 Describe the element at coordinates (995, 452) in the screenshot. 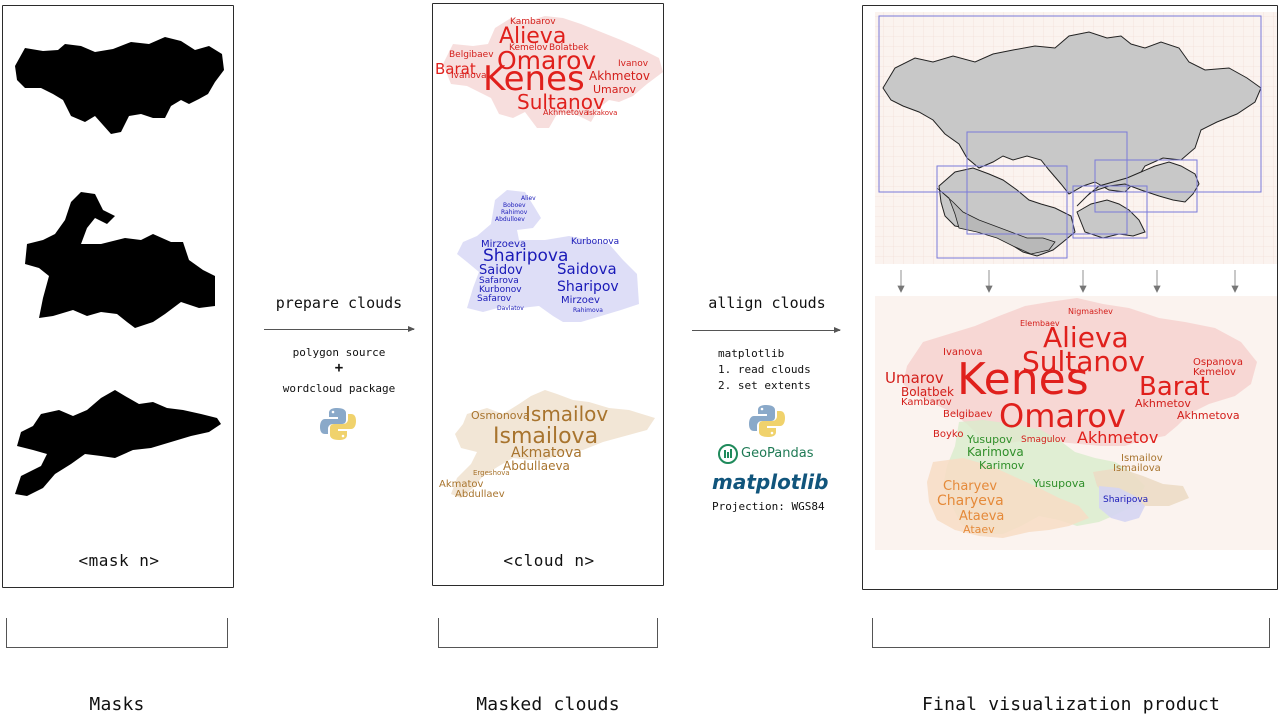

I see `final-word-karimova: Karimova` at that location.